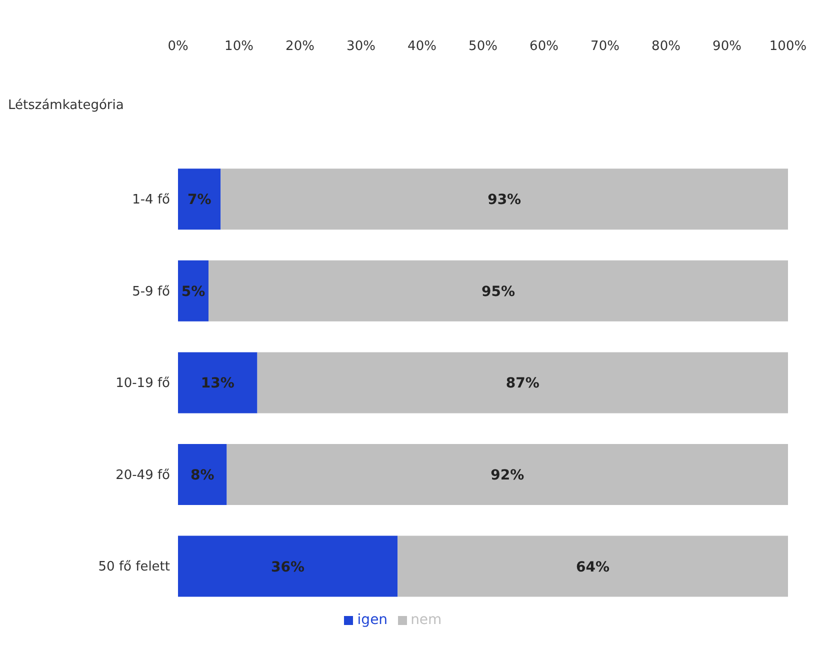 Image resolution: width=816 pixels, height=646 pixels. Describe the element at coordinates (143, 384) in the screenshot. I see `y-tick-label: 10-19 fő` at that location.